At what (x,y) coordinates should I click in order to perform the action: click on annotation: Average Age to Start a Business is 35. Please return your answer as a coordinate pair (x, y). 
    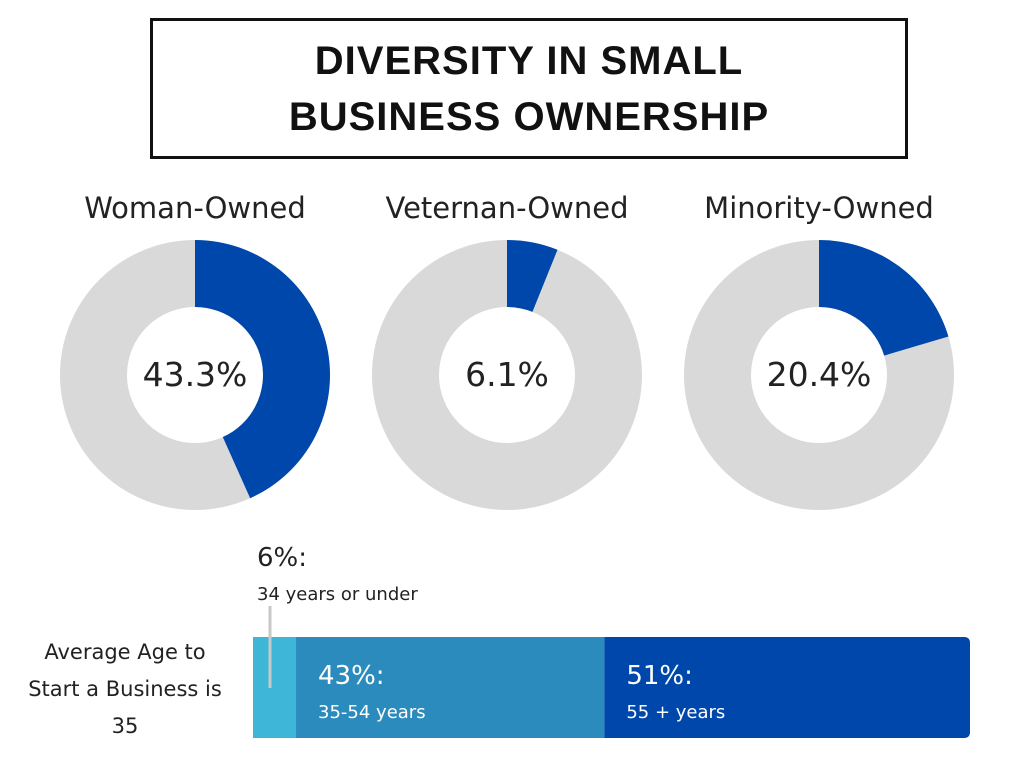
    Looking at the image, I should click on (125, 689).